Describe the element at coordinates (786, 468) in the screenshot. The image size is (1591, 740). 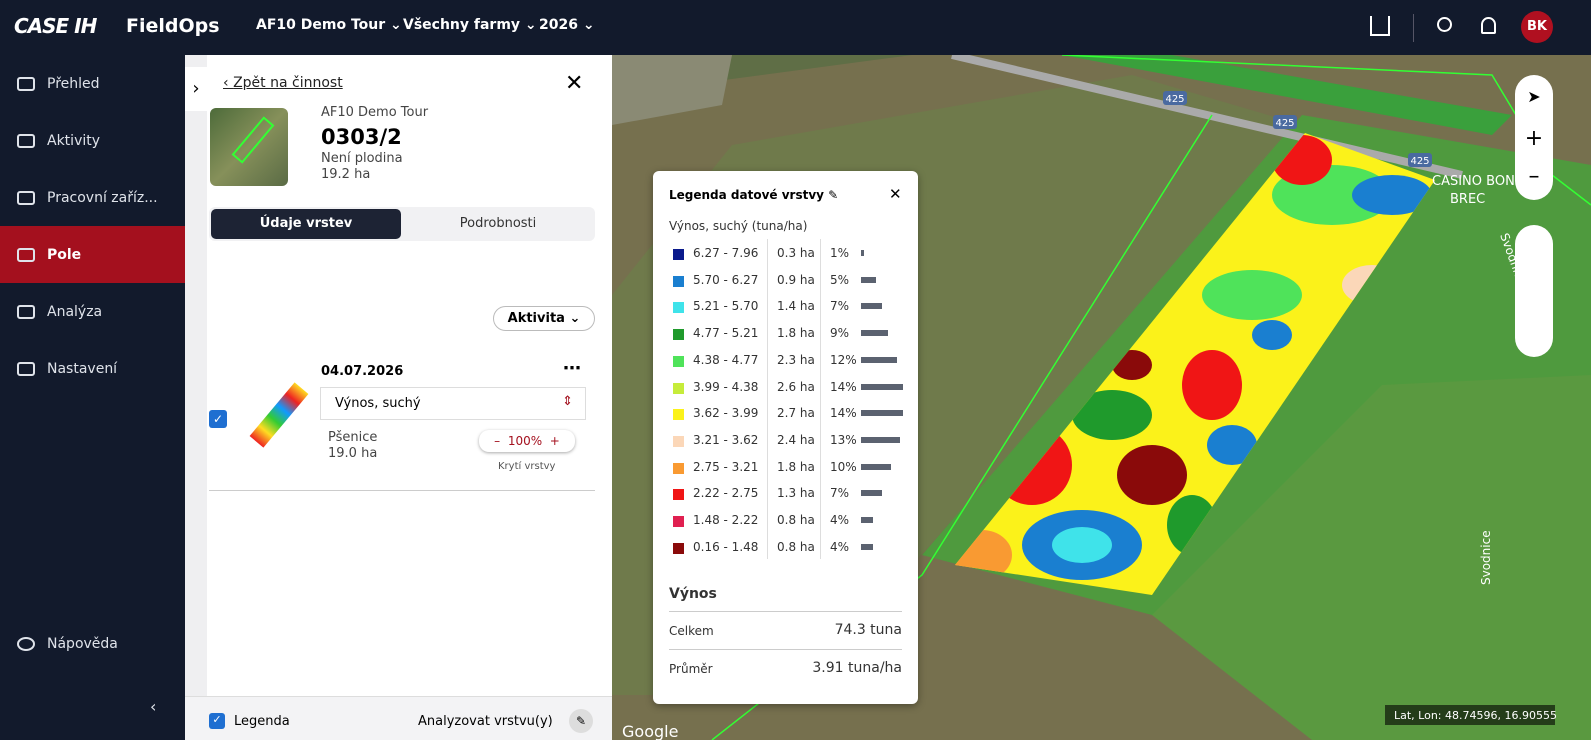
I see `legend-row: 2.75 - 3.21 1.8 ha 10%` at that location.